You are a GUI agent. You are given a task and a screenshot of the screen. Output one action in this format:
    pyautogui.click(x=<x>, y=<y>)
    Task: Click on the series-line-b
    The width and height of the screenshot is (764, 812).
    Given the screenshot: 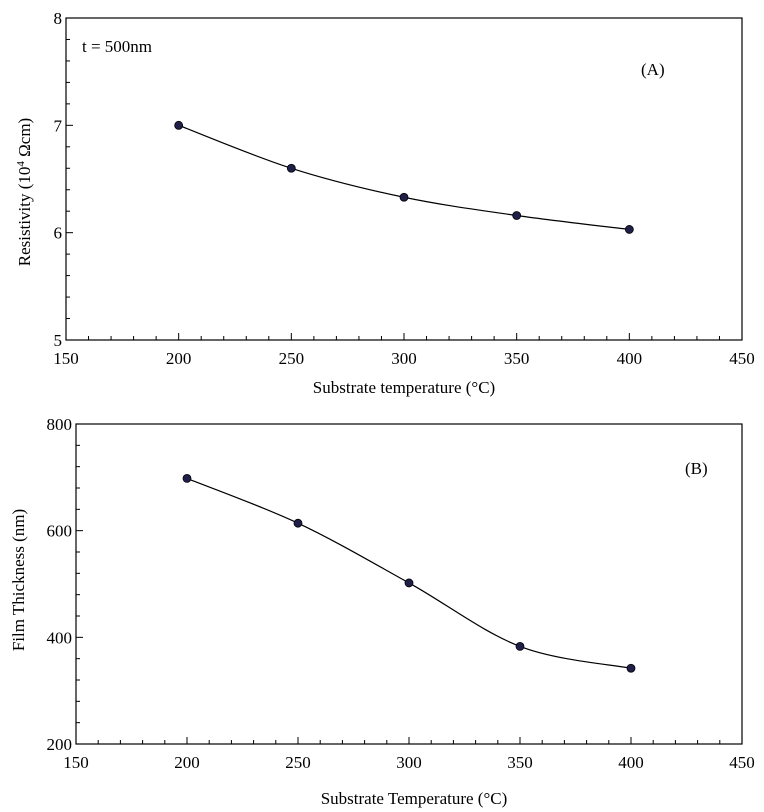 What is the action you would take?
    pyautogui.click(x=409, y=573)
    